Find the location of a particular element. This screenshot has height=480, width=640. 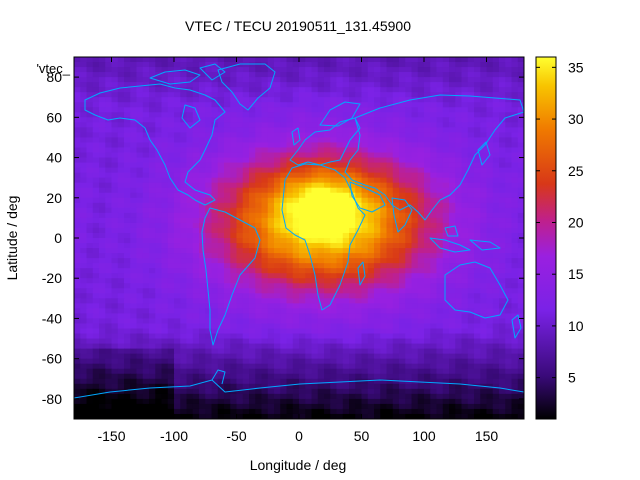

chart-title: VTEC / TECU 20190511_131.45900 is located at coordinates (298, 26).